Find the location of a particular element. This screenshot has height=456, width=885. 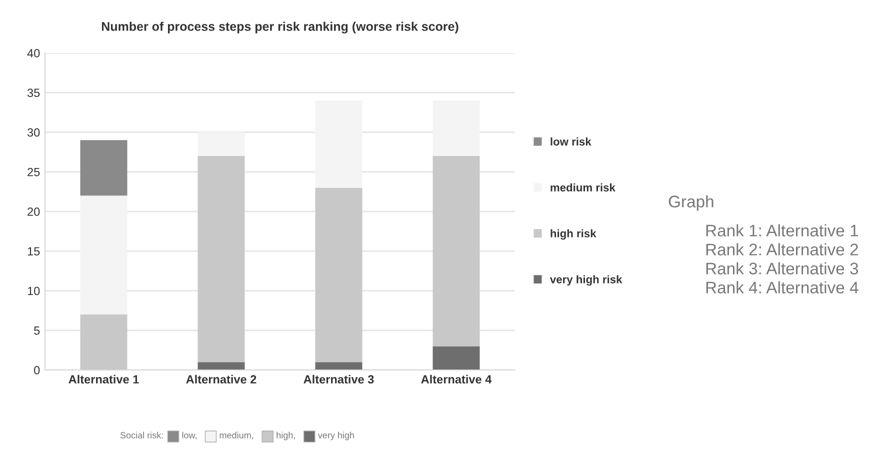

text: Social risk: is located at coordinates (141, 435).